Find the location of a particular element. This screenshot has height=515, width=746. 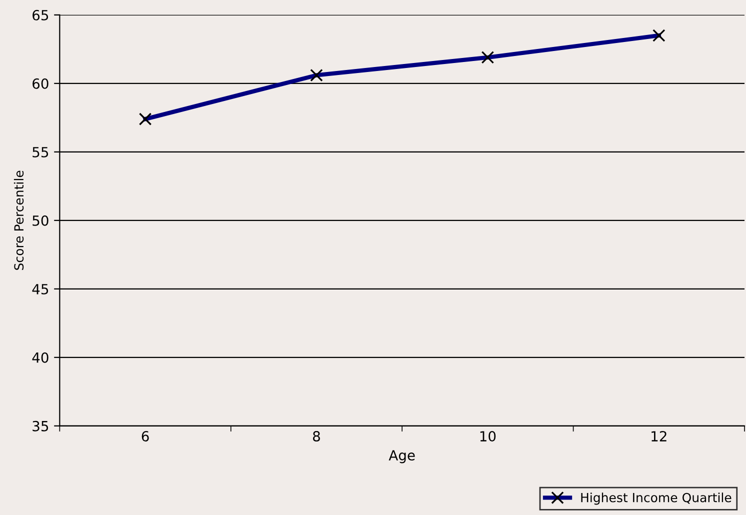

y-tick-label: 65 is located at coordinates (40, 15).